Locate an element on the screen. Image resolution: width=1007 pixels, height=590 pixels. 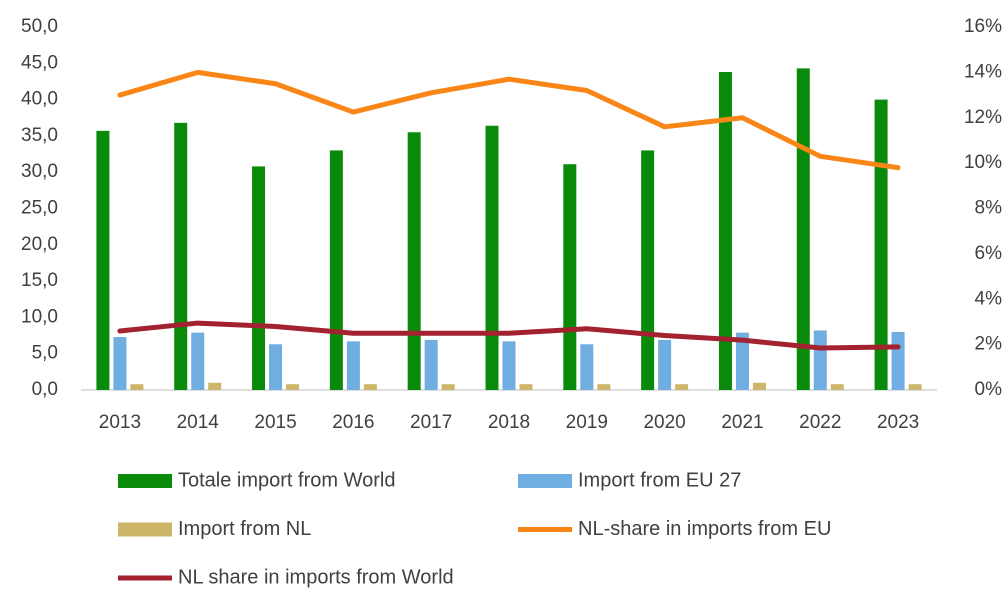
x-tick-label: 2016 is located at coordinates (353, 422).